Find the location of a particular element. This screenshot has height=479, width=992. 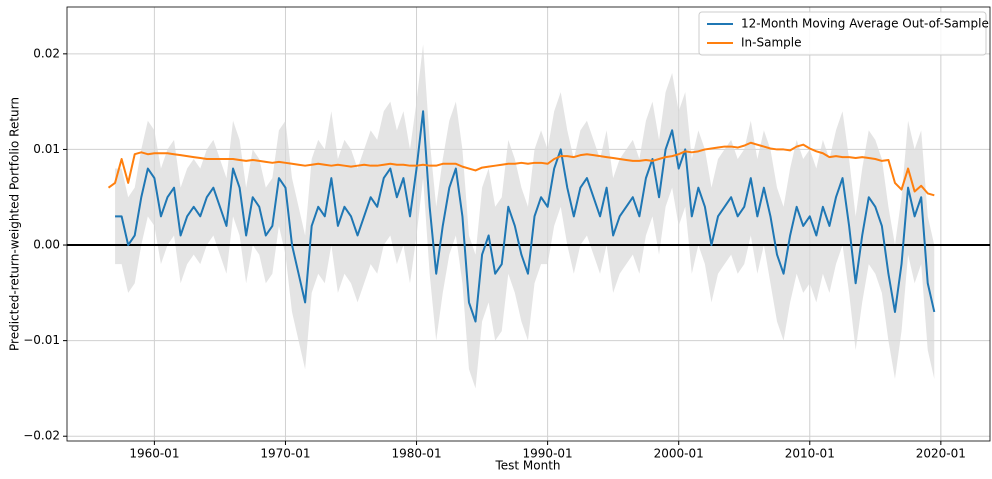

y-tick-label: −0.01 is located at coordinates (41, 340).